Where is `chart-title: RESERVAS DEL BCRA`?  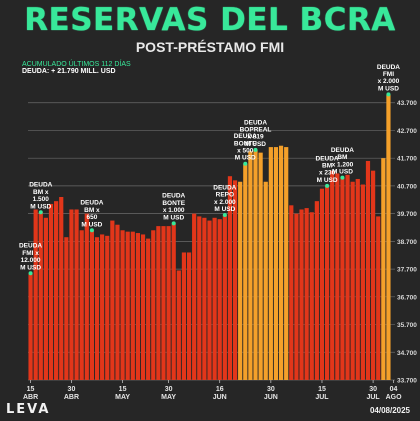 chart-title: RESERVAS DEL BCRA is located at coordinates (210, 20).